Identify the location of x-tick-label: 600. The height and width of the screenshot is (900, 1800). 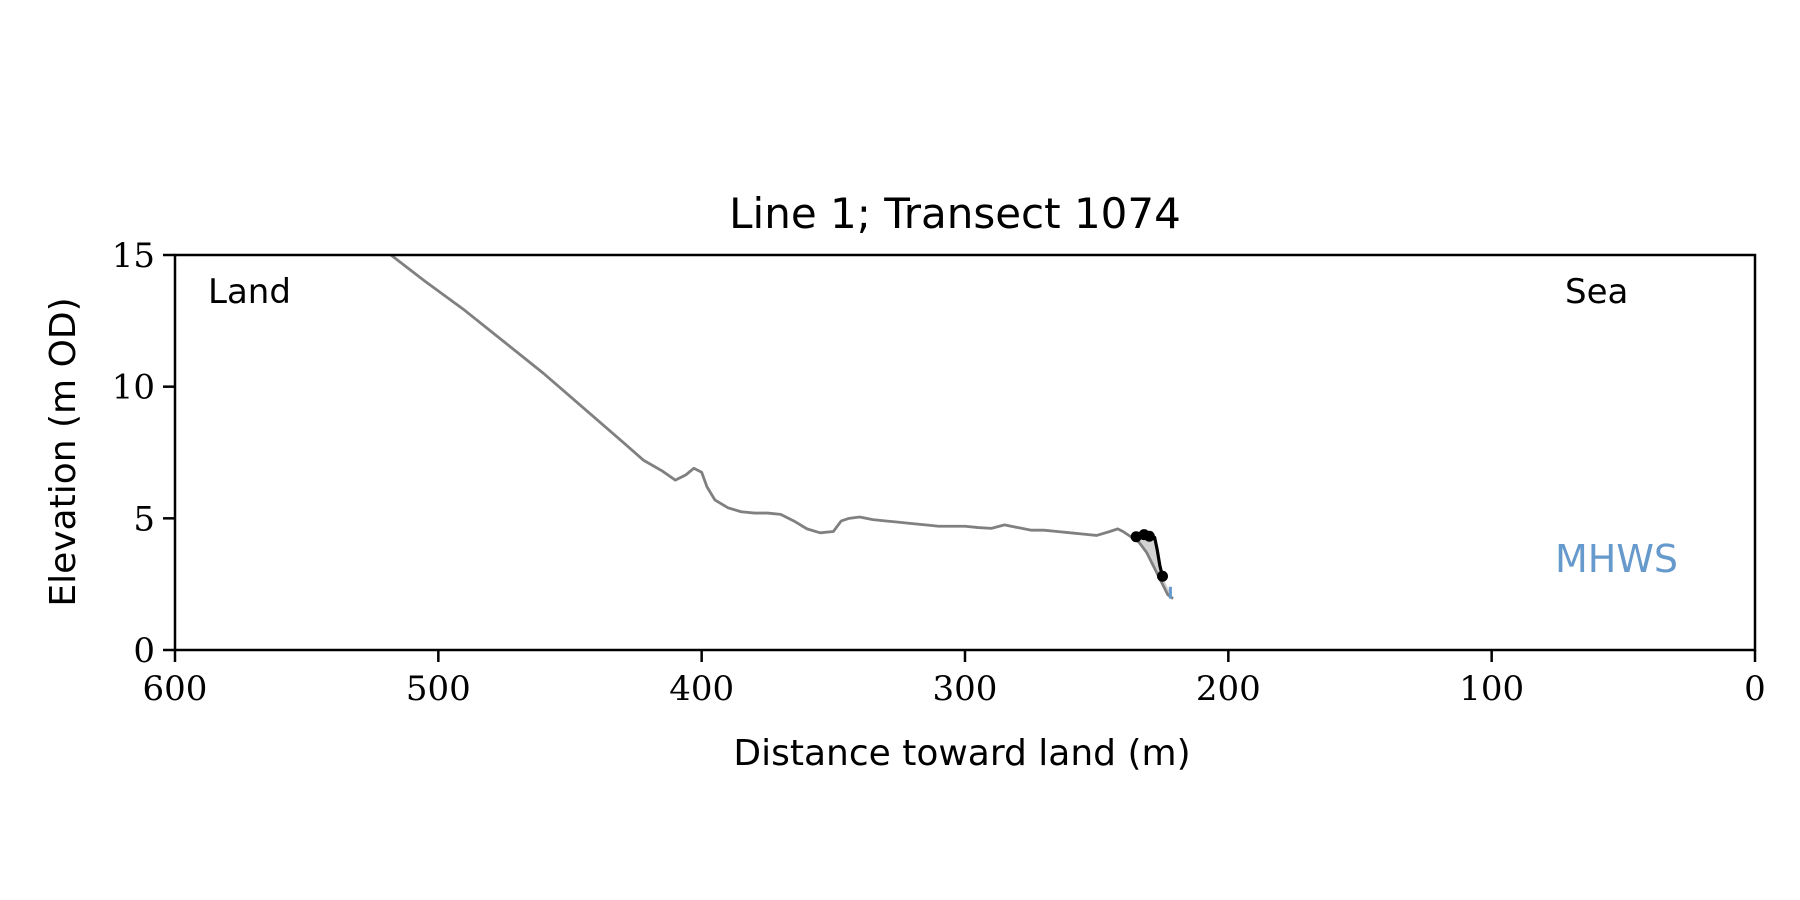
(175, 689).